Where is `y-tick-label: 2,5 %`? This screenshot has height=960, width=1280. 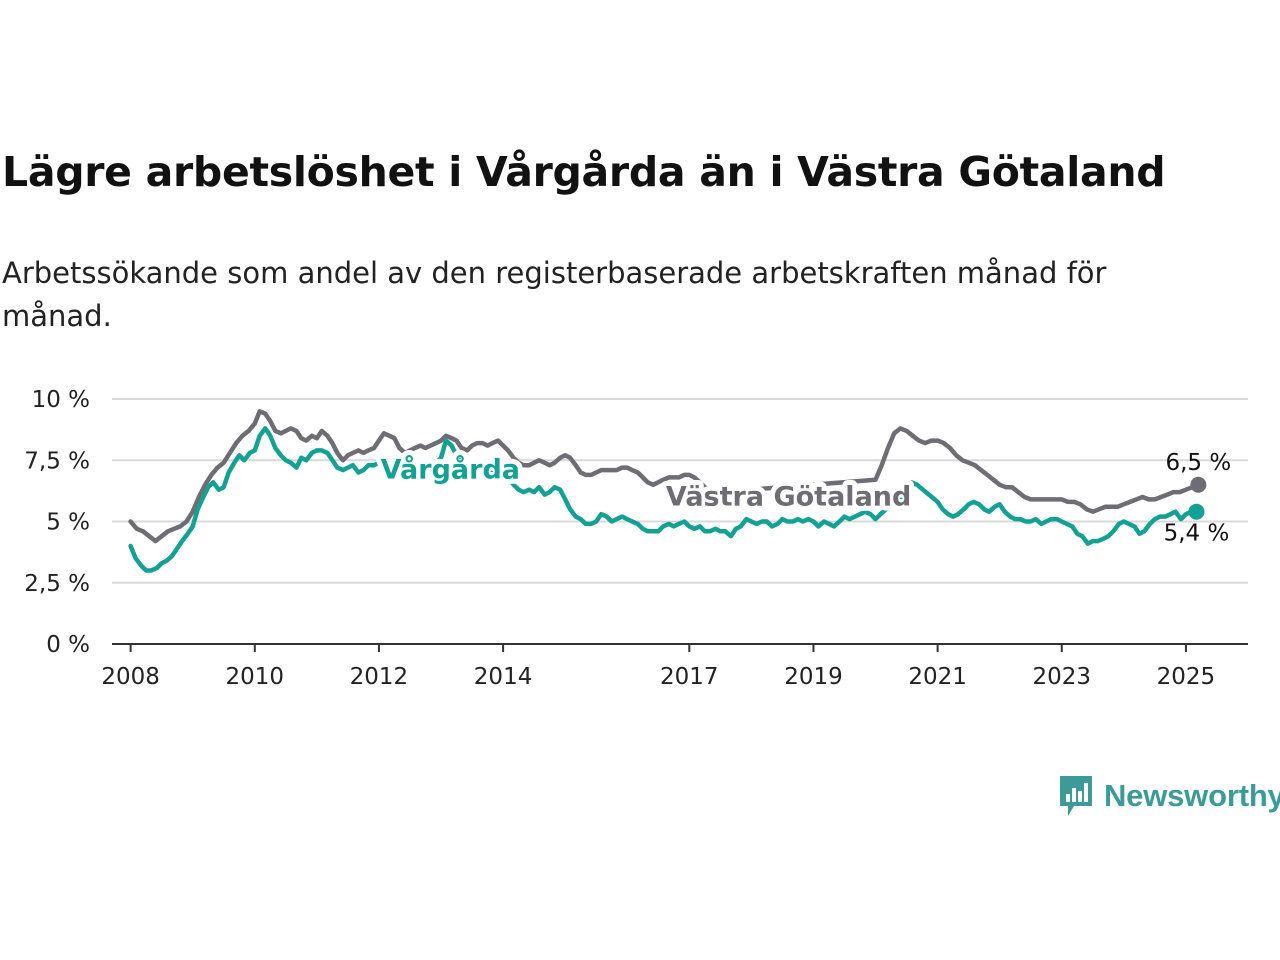
y-tick-label: 2,5 % is located at coordinates (57, 584).